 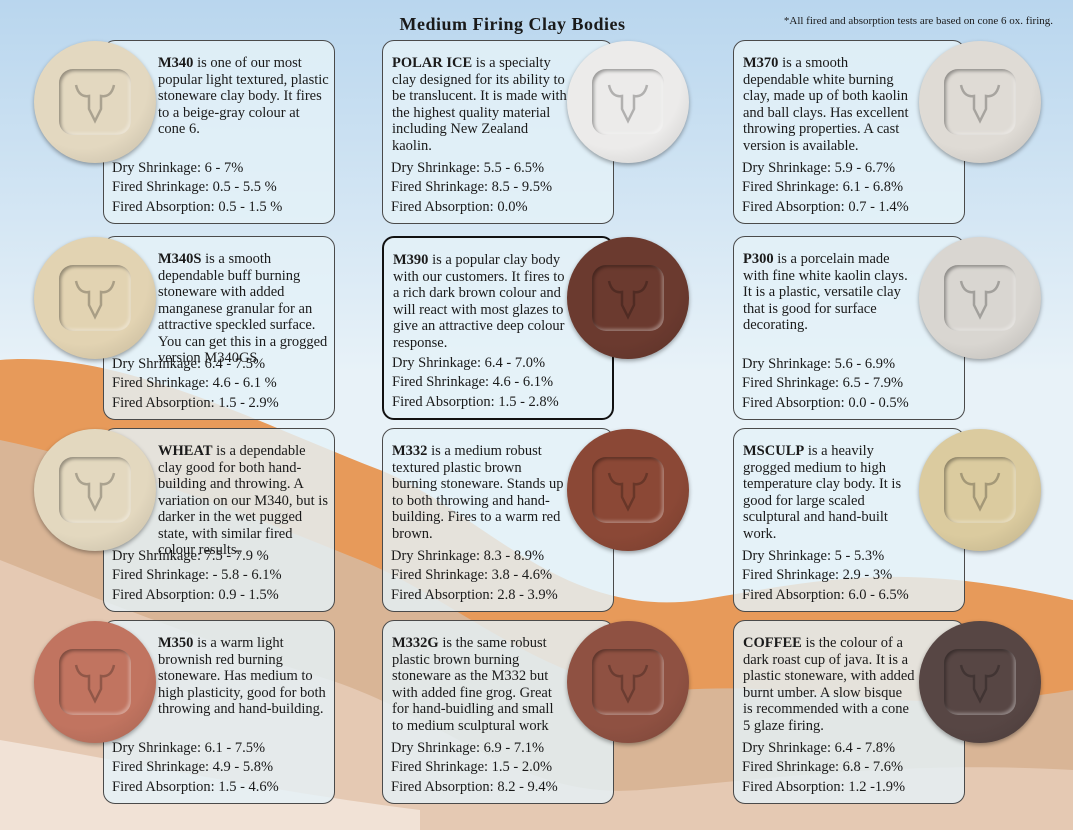 What do you see at coordinates (178, 167) in the screenshot?
I see `dry-stat: Dry Shrinkage: 6 - 7%` at bounding box center [178, 167].